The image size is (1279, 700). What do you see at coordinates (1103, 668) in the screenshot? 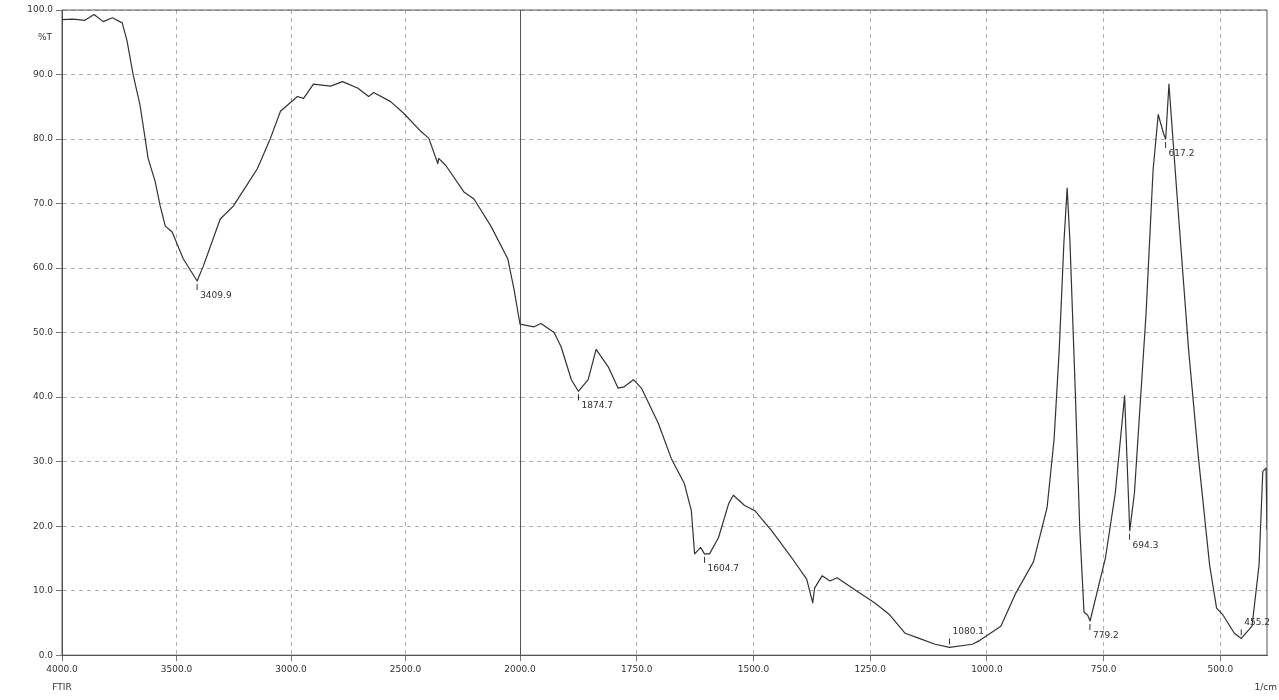
I see `x-tick-label: 750.0` at bounding box center [1103, 668].